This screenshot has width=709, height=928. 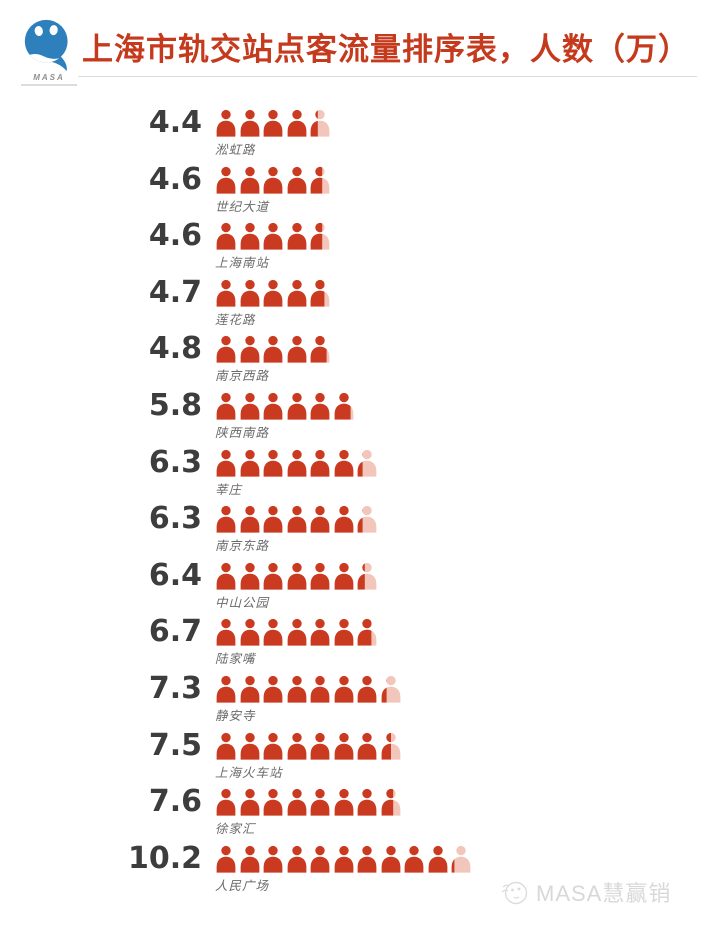 What do you see at coordinates (354, 297) in the screenshot?
I see `station-row: 4.7 莲花路` at bounding box center [354, 297].